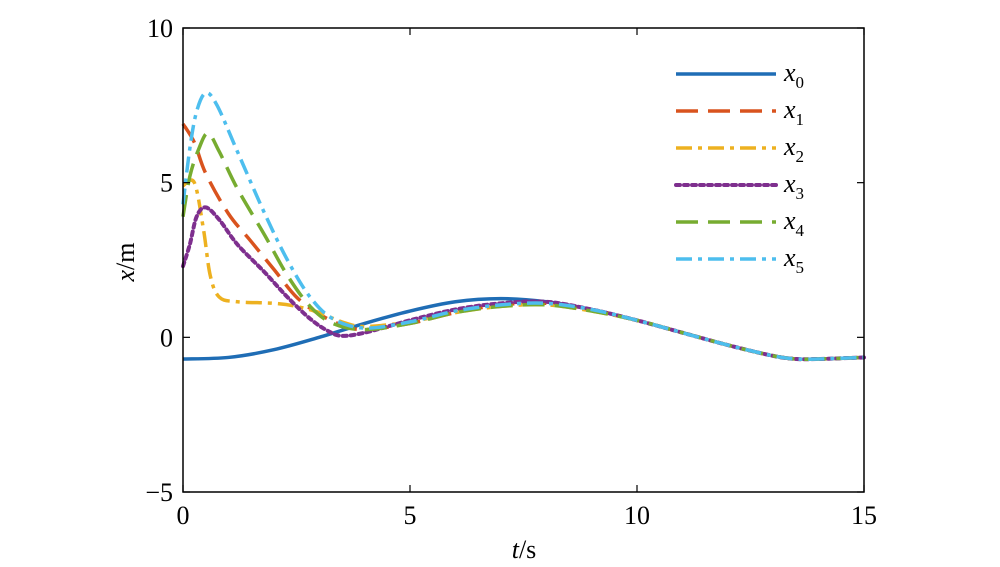  Describe the element at coordinates (864, 515) in the screenshot. I see `x-tick-label: 15` at that location.